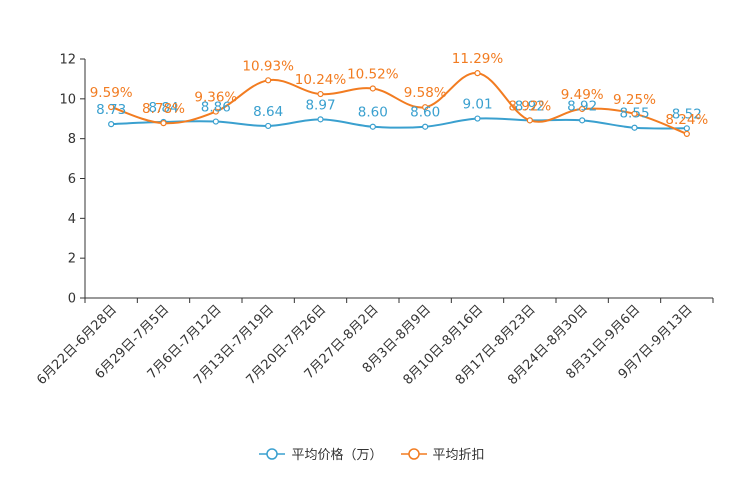 The width and height of the screenshot is (744, 496). I want to click on data-label: 8.84, so click(163, 108).